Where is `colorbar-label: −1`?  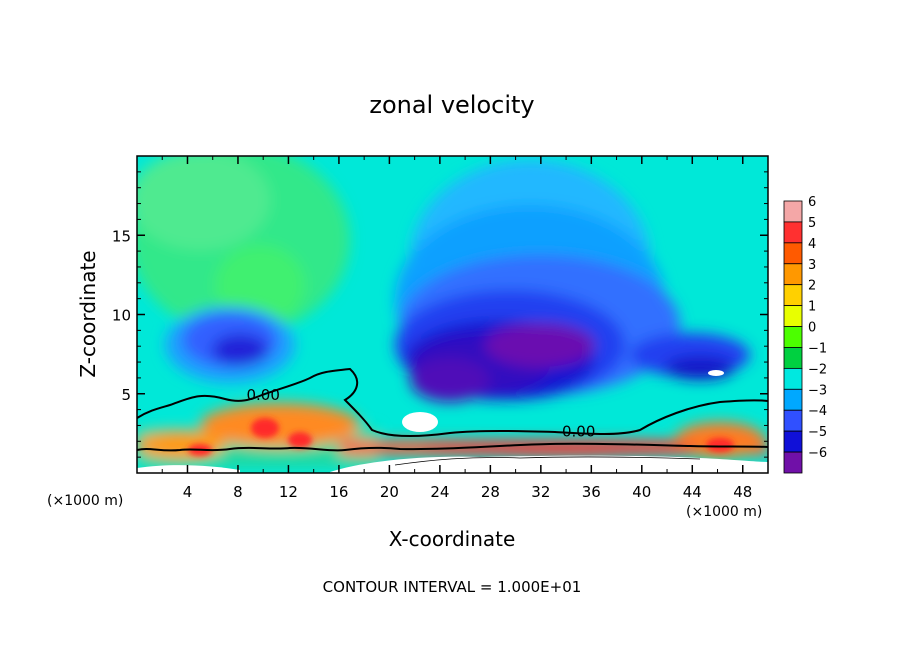 colorbar-label: −1 is located at coordinates (817, 348).